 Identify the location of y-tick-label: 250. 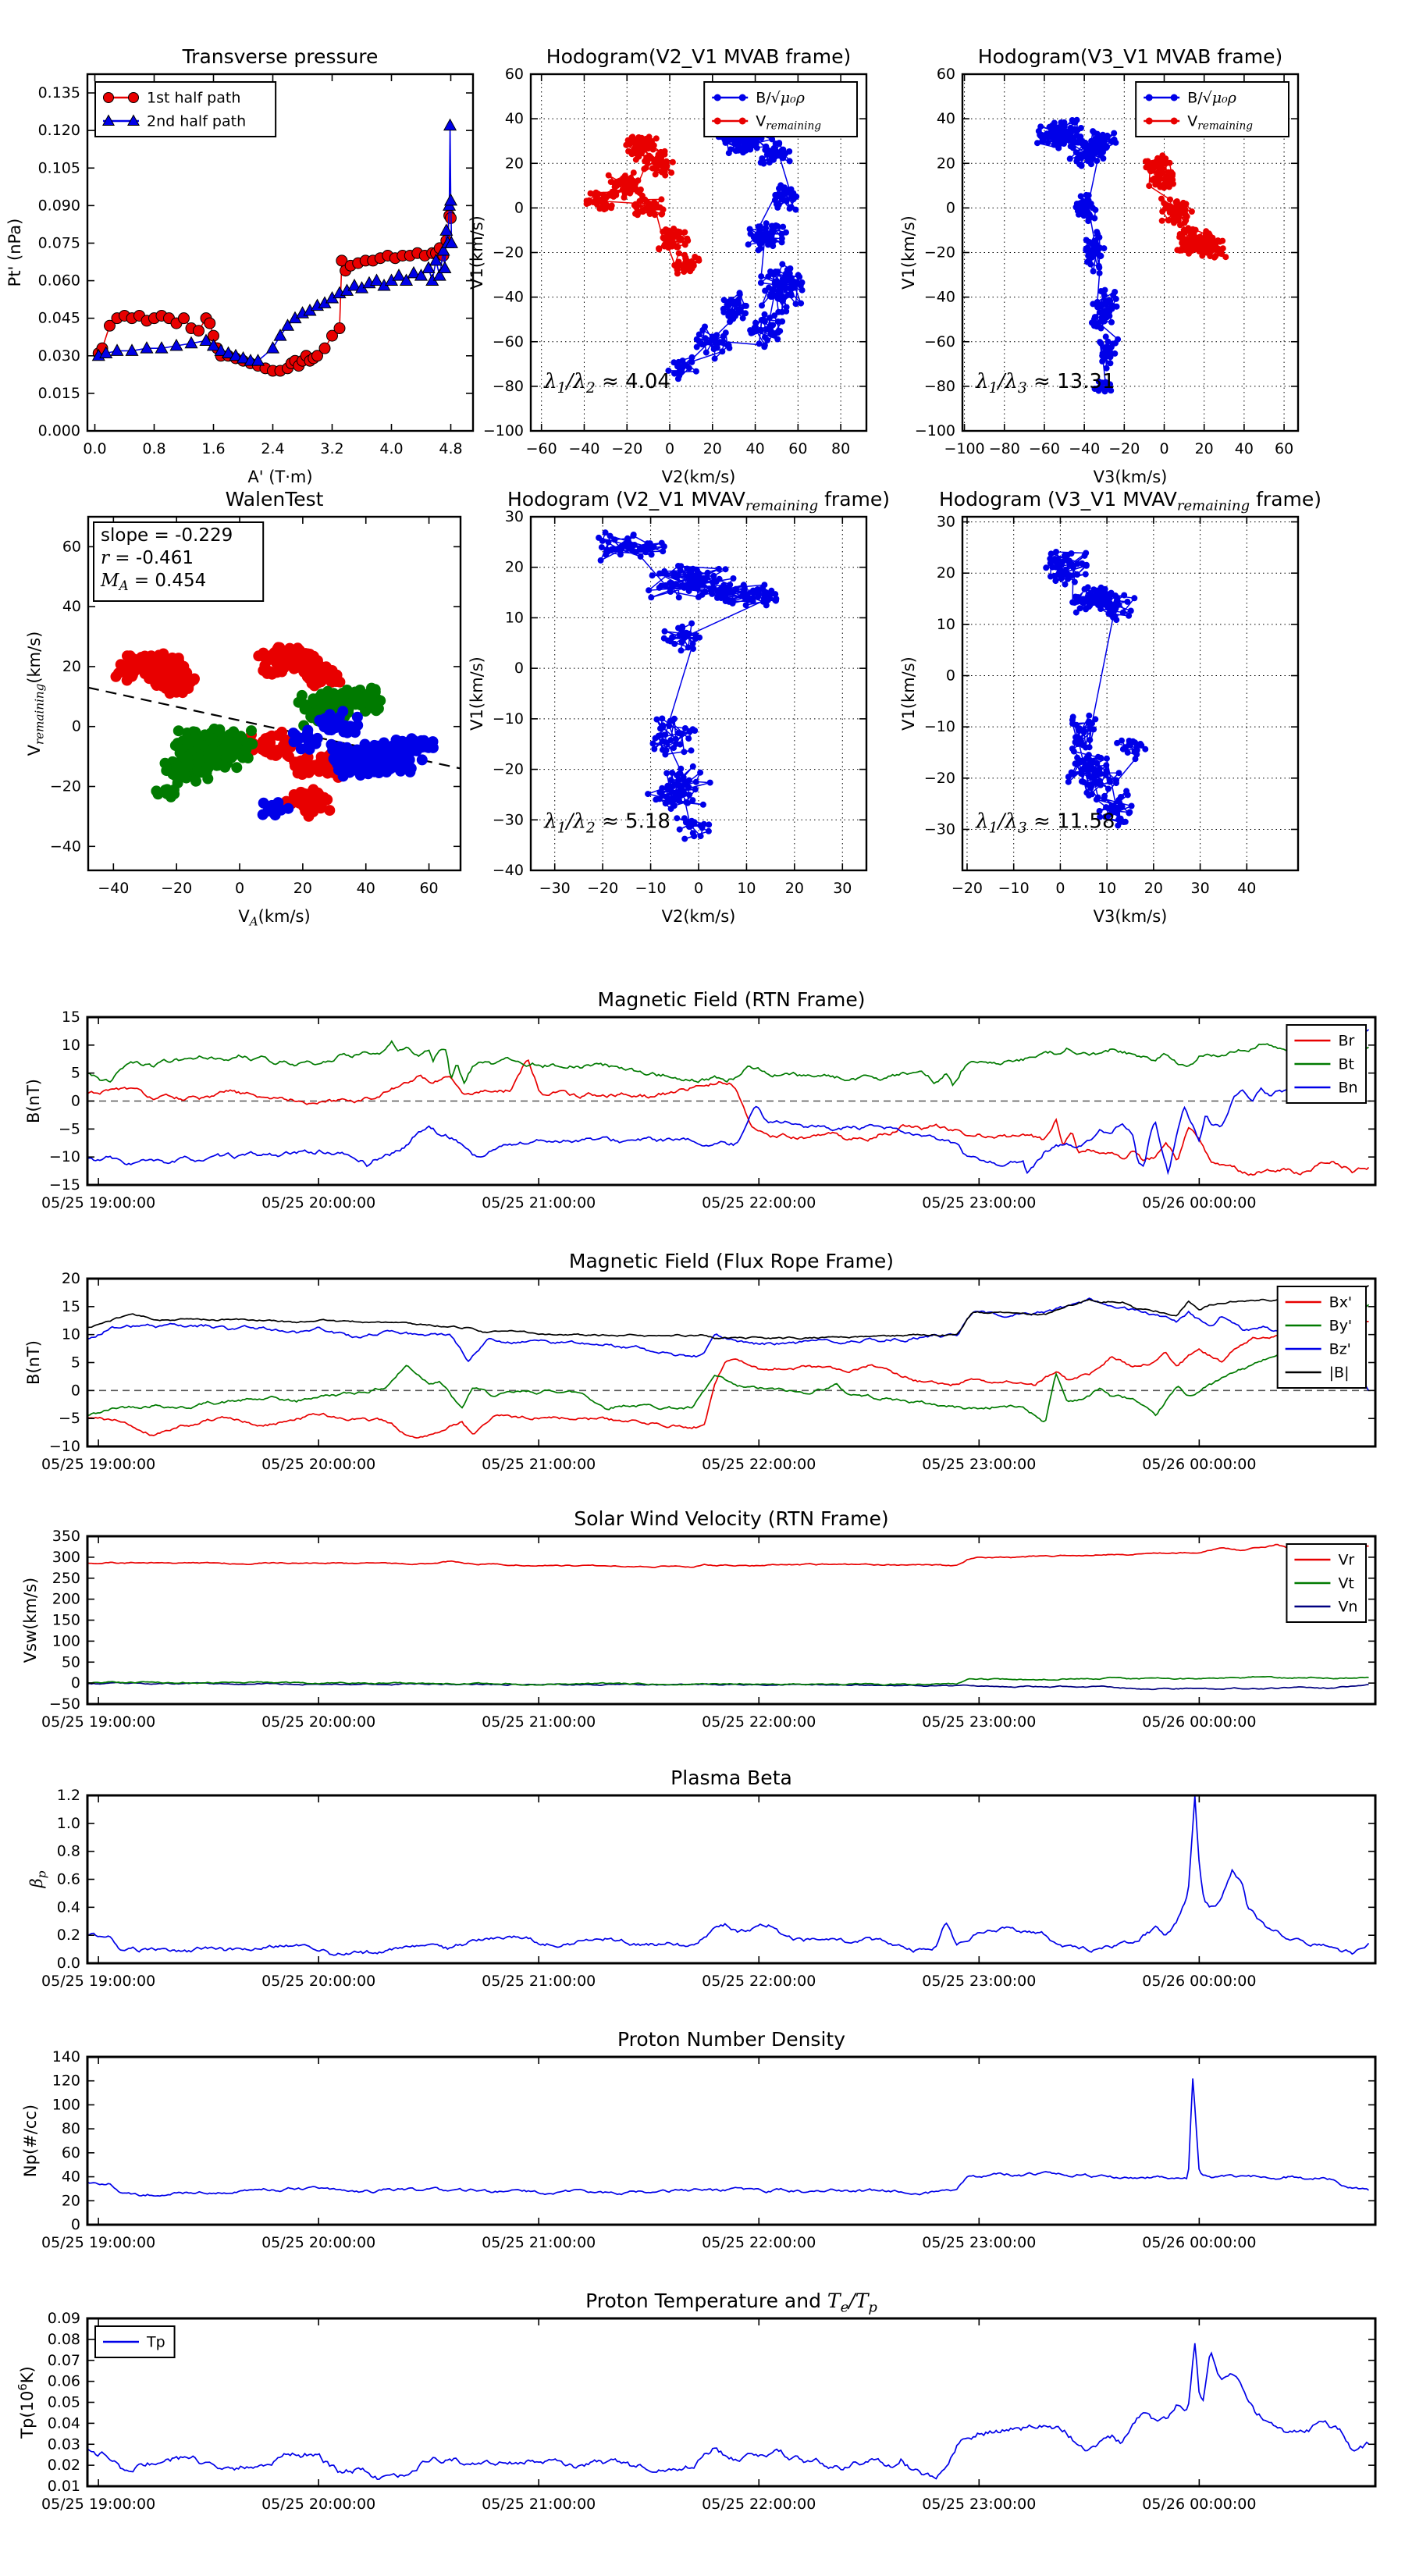
(66, 1578).